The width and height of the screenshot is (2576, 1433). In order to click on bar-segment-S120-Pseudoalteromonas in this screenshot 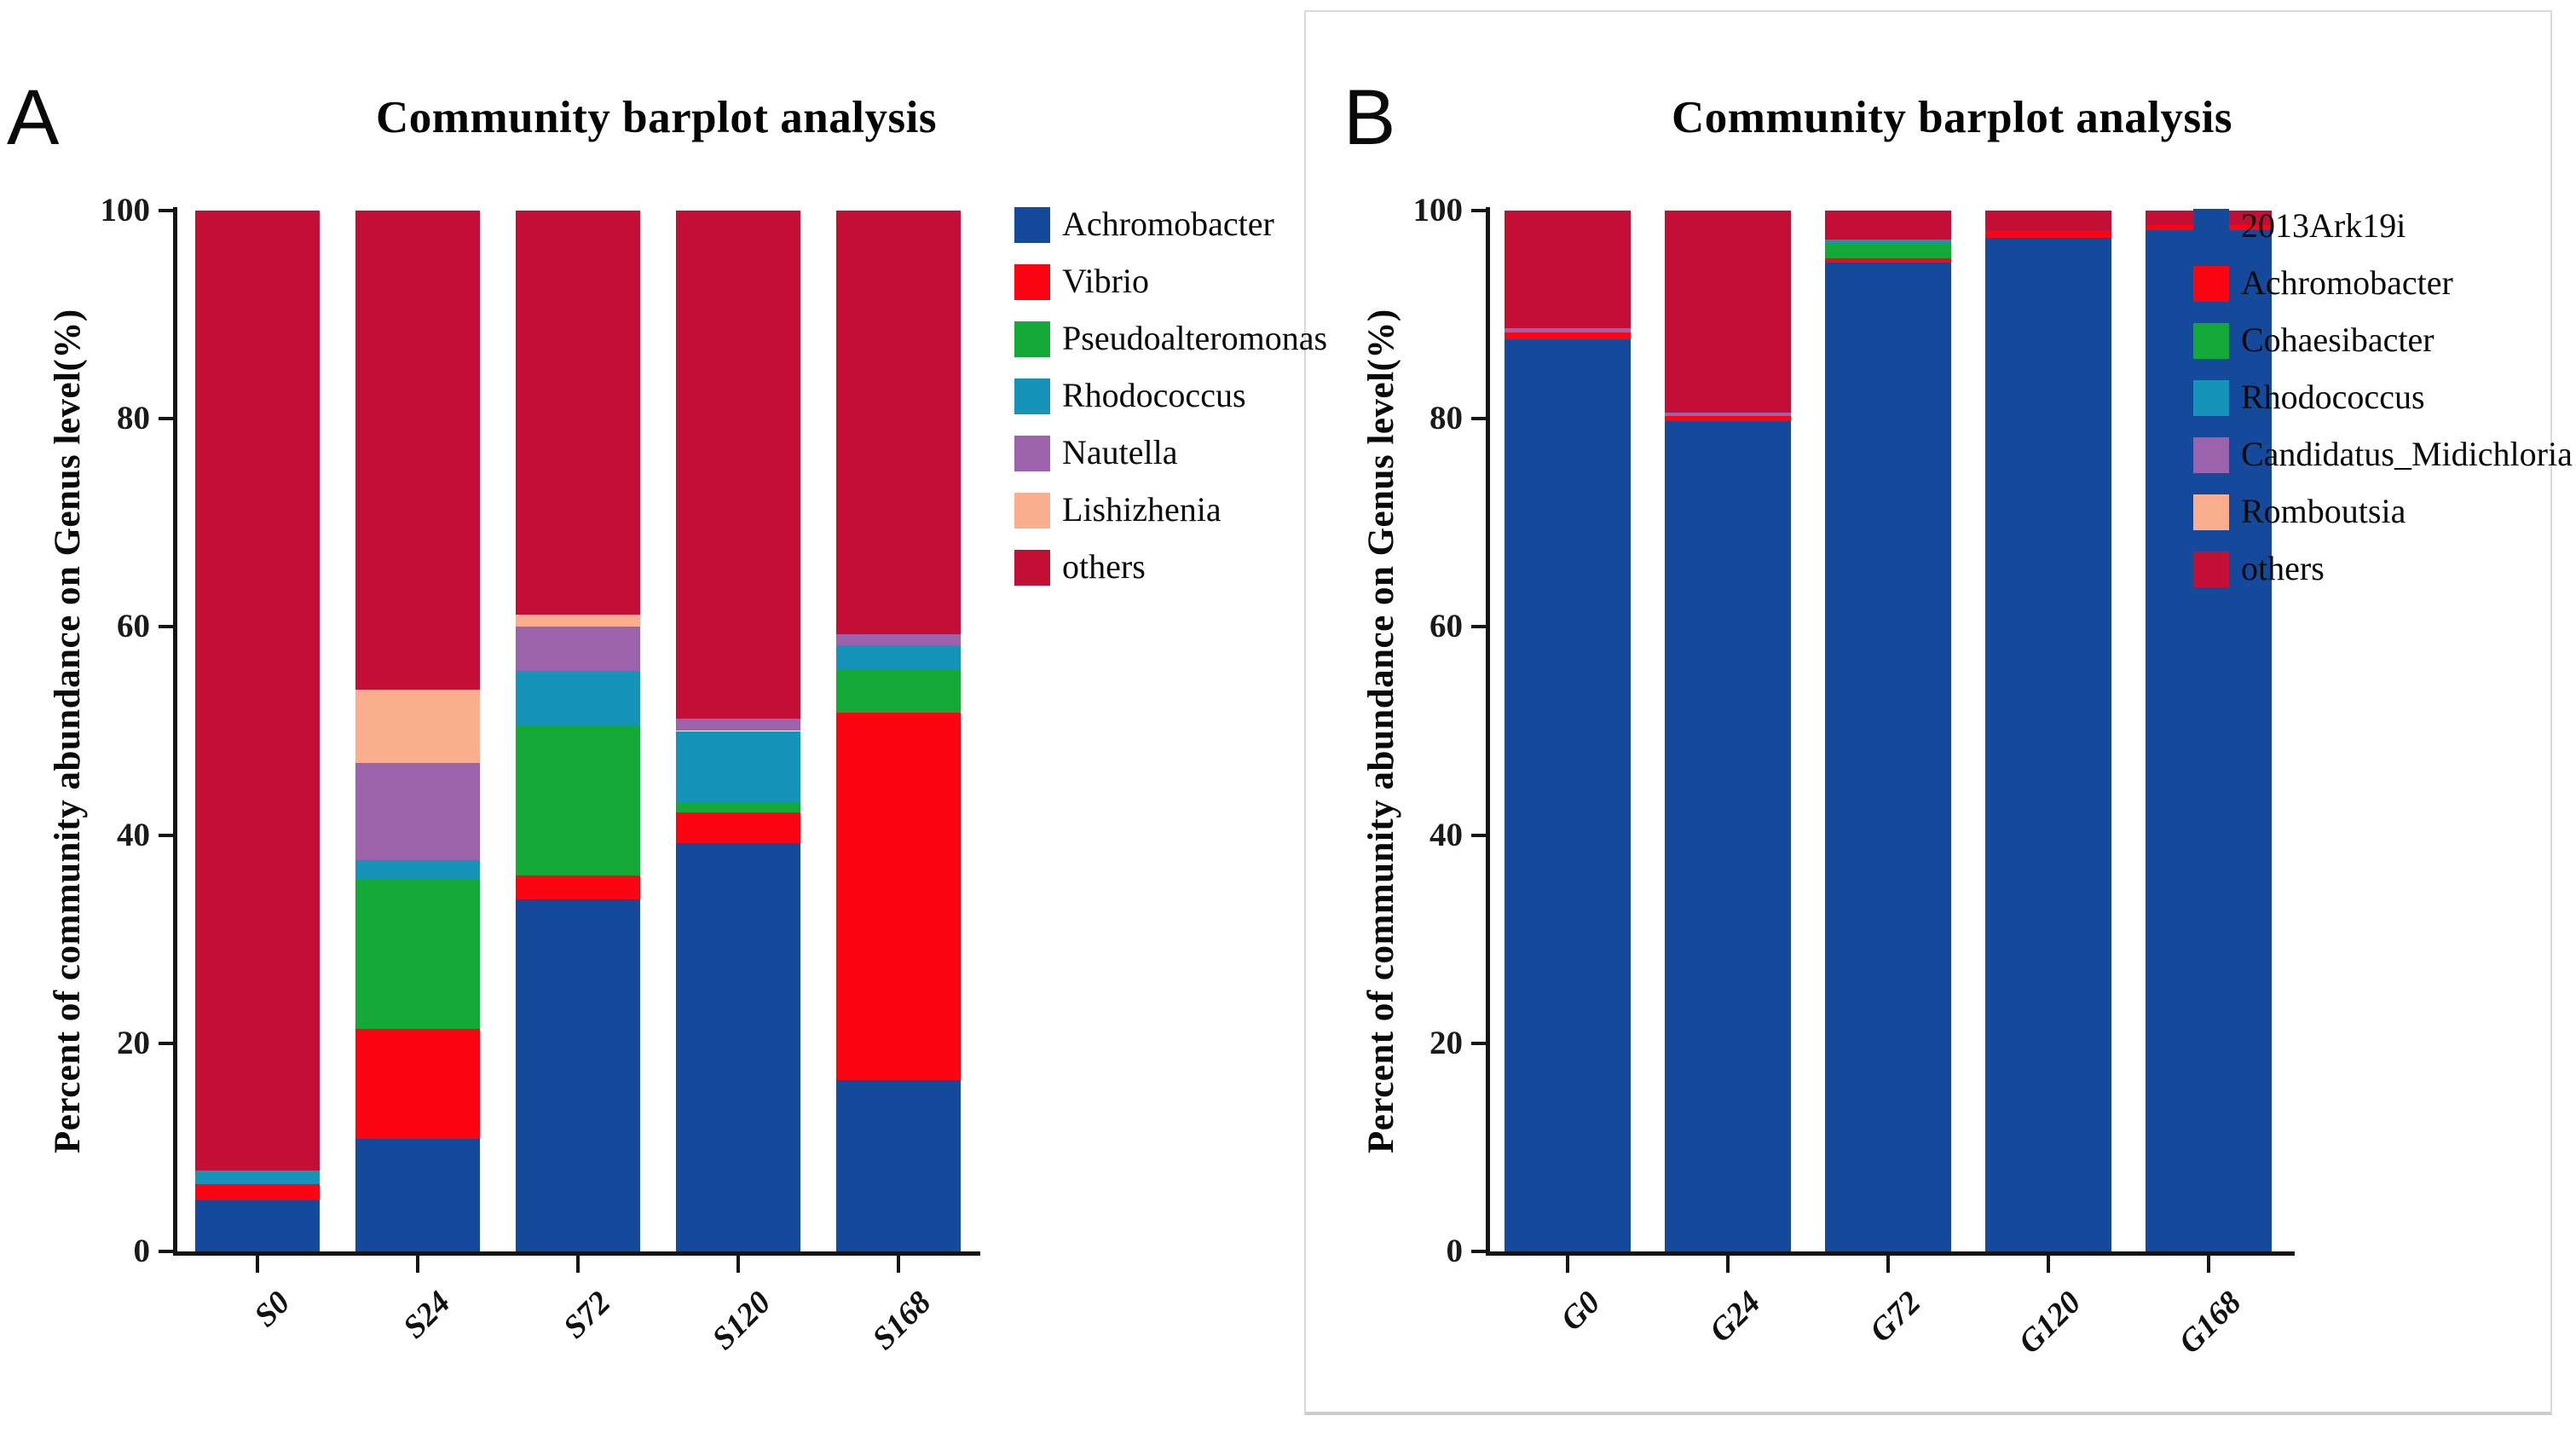, I will do `click(738, 806)`.